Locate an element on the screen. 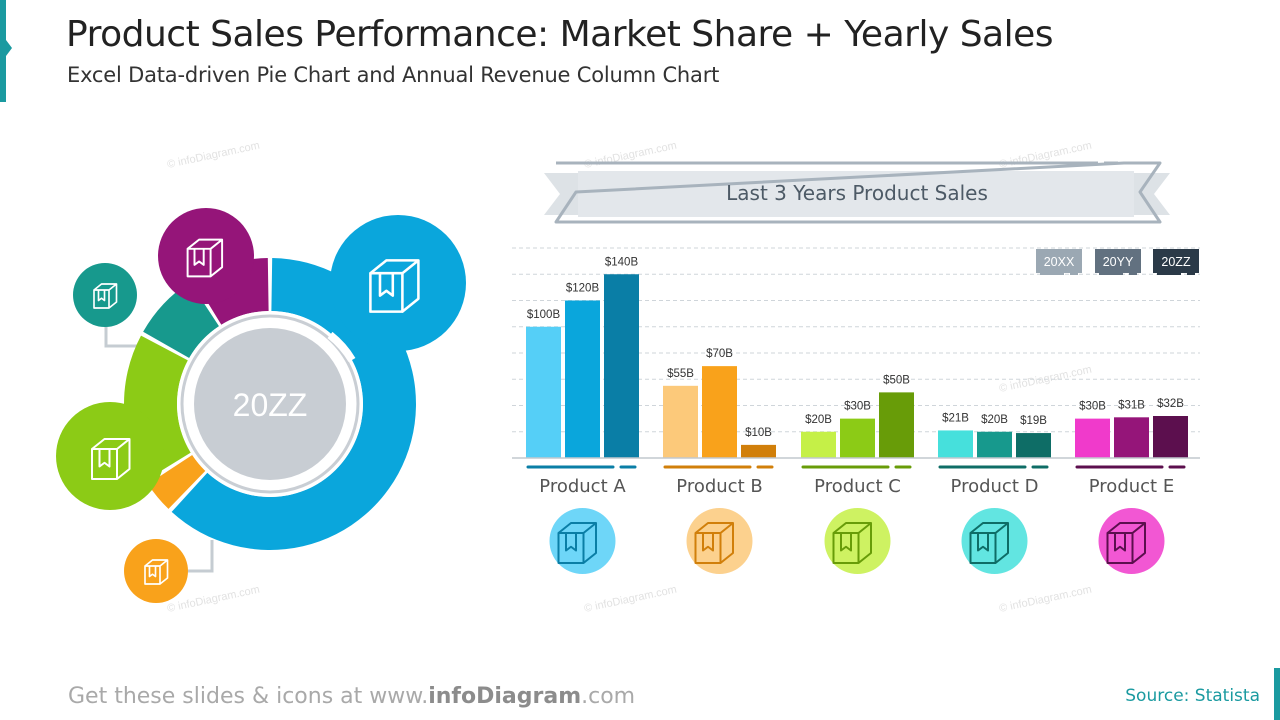 The image size is (1280, 720). category-icons is located at coordinates (857, 541).